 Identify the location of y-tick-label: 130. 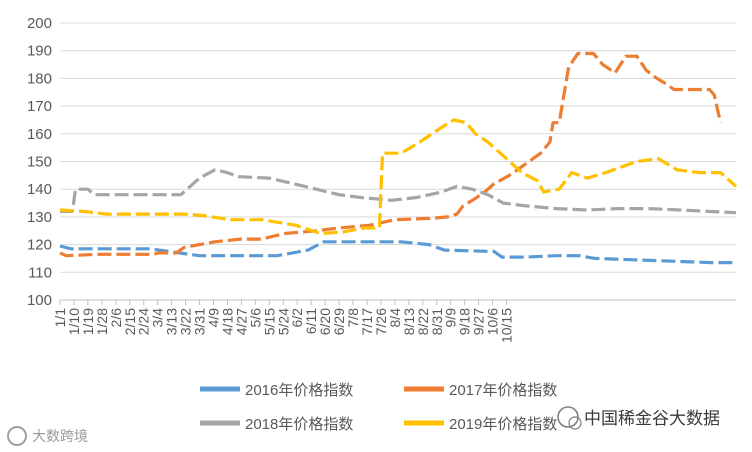
(39, 217).